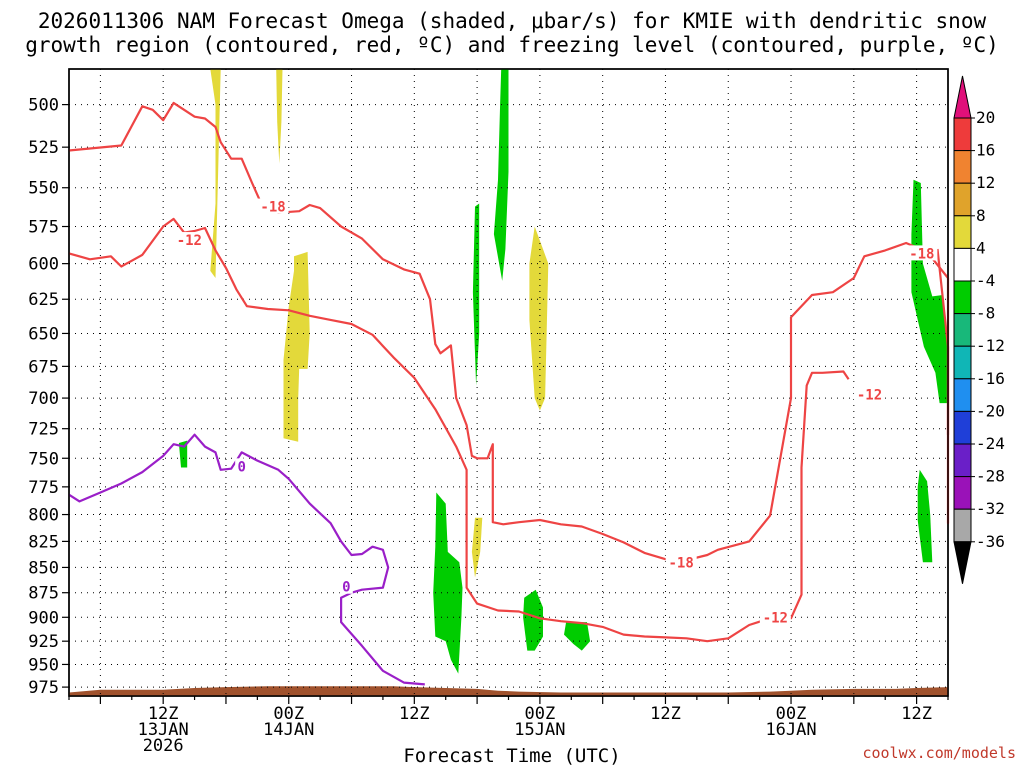 This screenshot has height=768, width=1024. What do you see at coordinates (962, 562) in the screenshot?
I see `colorbar-bottom-arrow` at bounding box center [962, 562].